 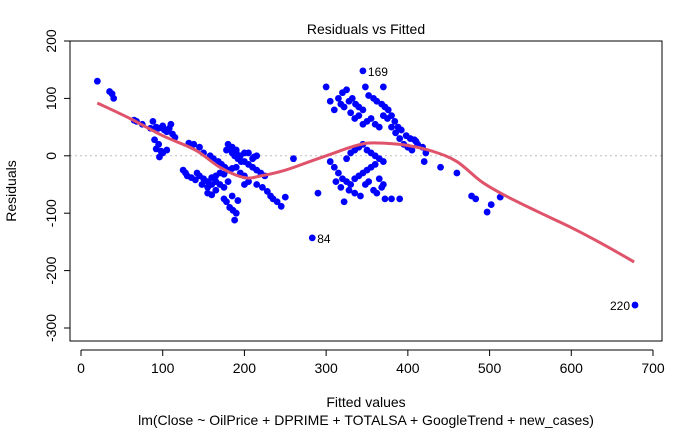 I want to click on x-tick-label: 500, so click(x=490, y=368).